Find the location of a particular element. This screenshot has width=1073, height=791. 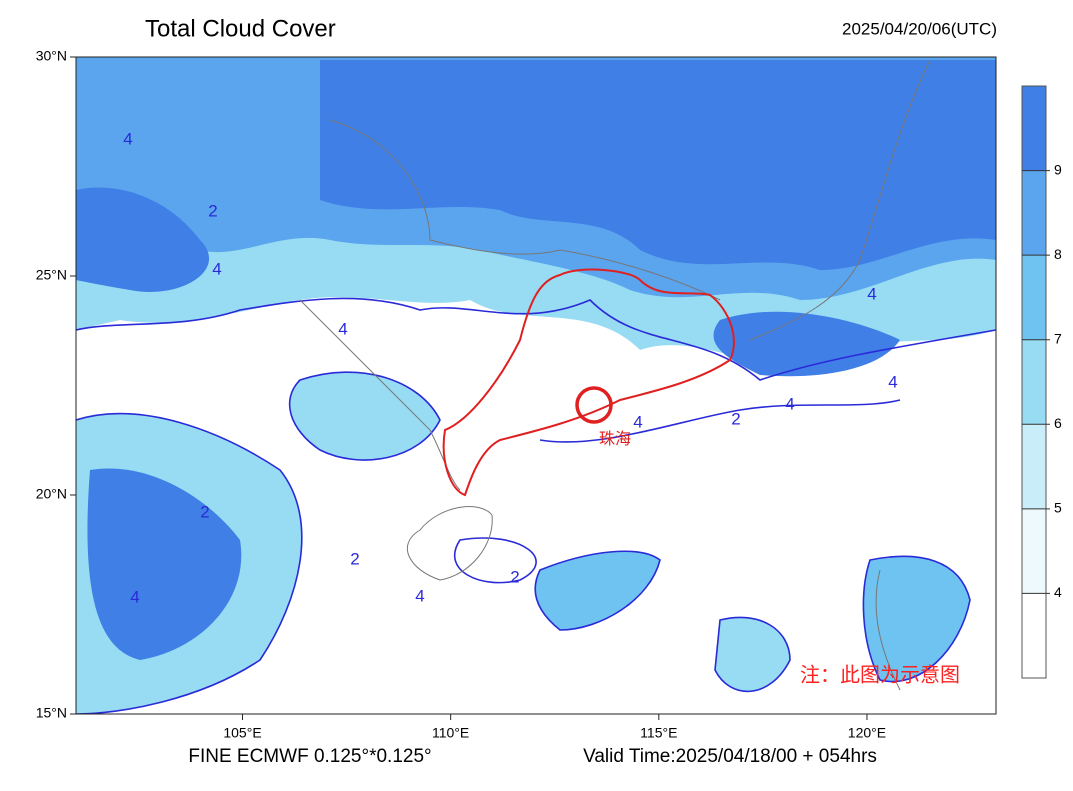

colorbar-tick-label: 8 is located at coordinates (1058, 254).